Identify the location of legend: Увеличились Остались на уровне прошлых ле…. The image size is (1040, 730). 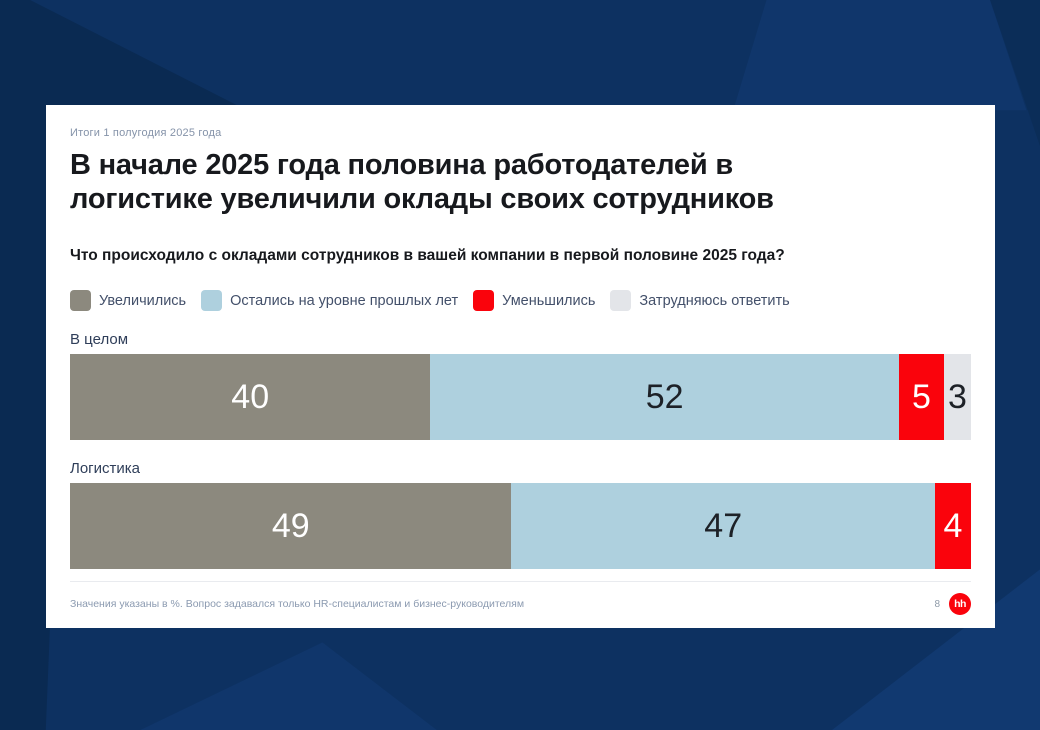
(520, 300).